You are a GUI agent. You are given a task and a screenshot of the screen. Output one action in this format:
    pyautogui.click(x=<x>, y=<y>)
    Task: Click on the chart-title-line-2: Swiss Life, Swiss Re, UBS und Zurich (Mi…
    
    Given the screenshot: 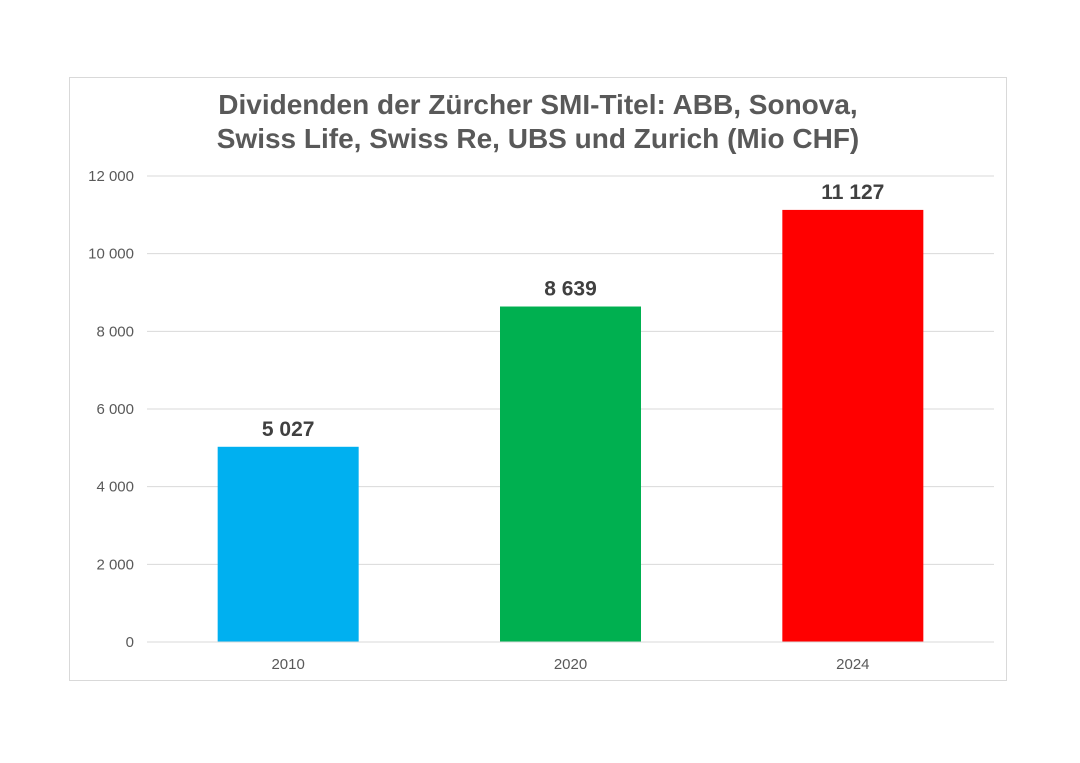 What is the action you would take?
    pyautogui.click(x=538, y=138)
    